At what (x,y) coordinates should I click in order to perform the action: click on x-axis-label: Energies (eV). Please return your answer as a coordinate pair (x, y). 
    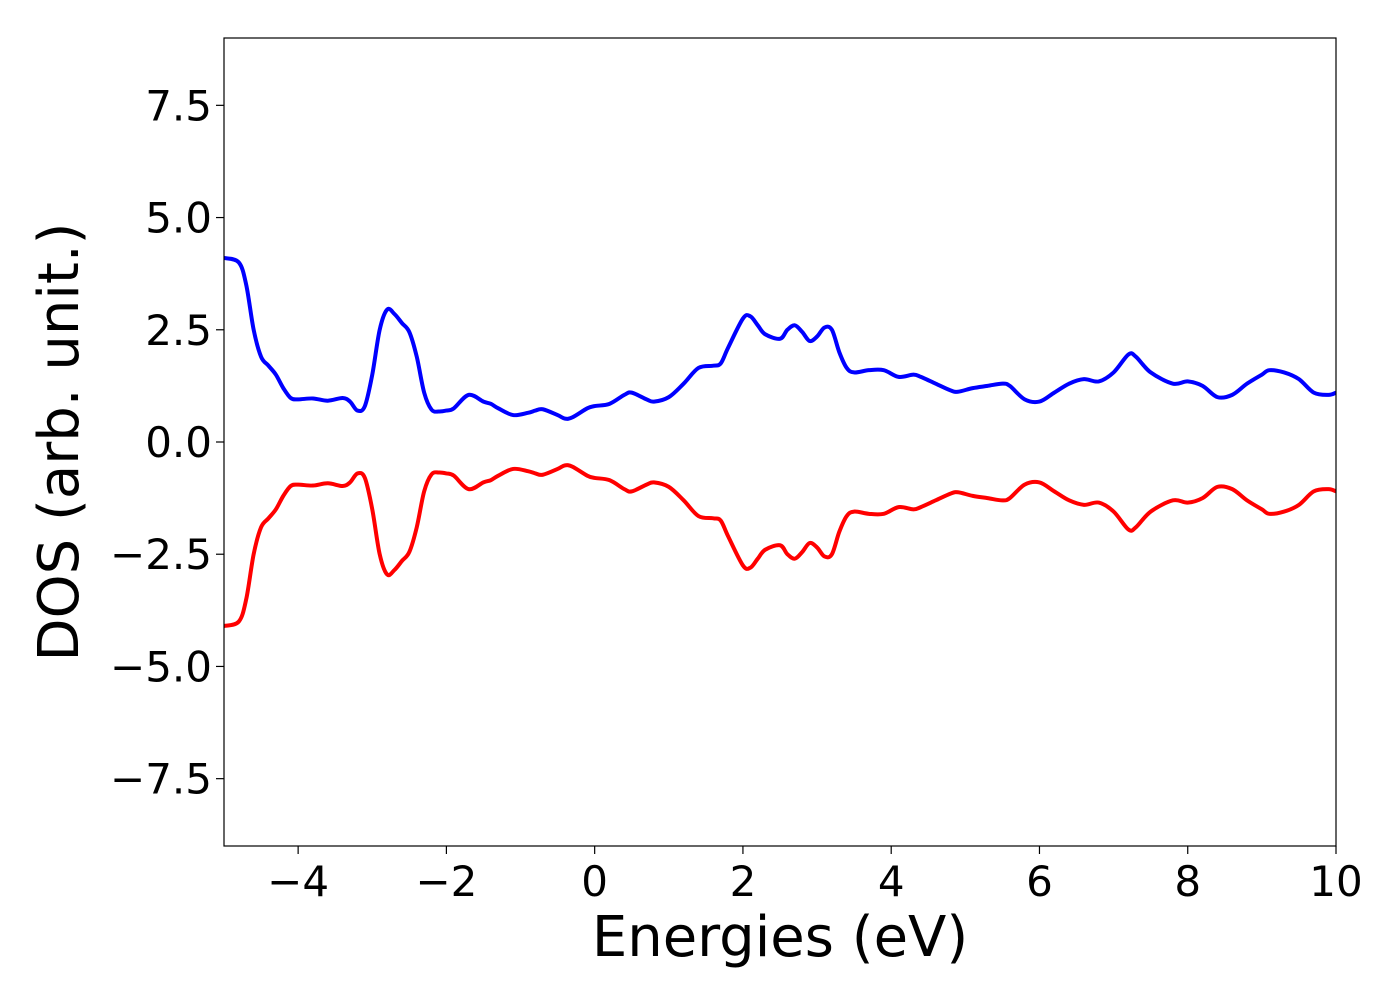
    Looking at the image, I should click on (780, 937).